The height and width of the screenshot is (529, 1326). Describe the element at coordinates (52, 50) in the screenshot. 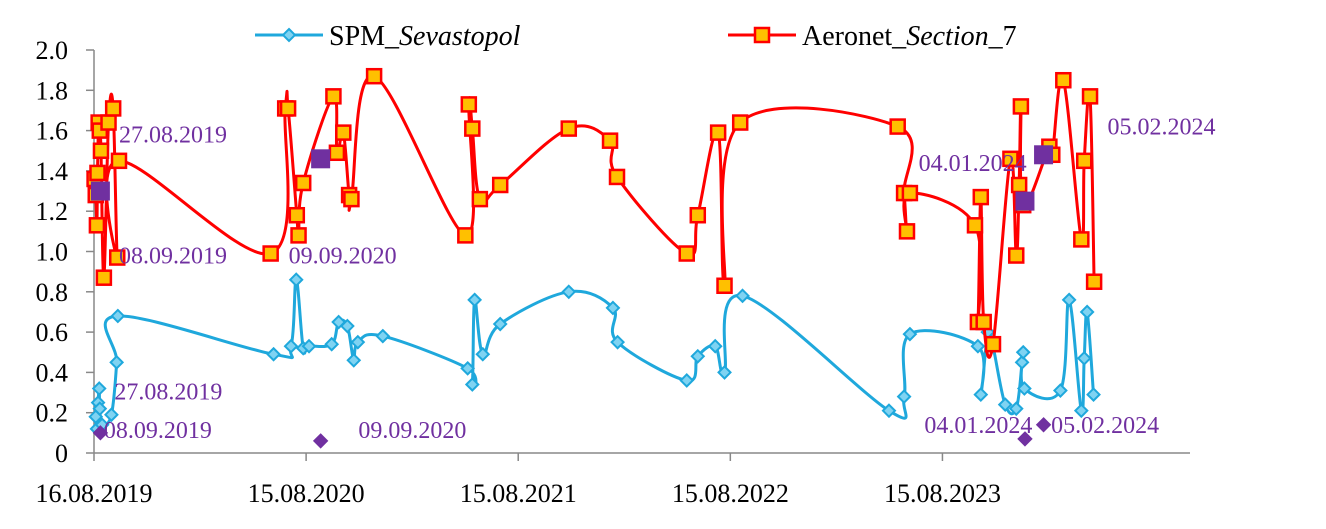

I see `y-tick-label: 2.0` at that location.